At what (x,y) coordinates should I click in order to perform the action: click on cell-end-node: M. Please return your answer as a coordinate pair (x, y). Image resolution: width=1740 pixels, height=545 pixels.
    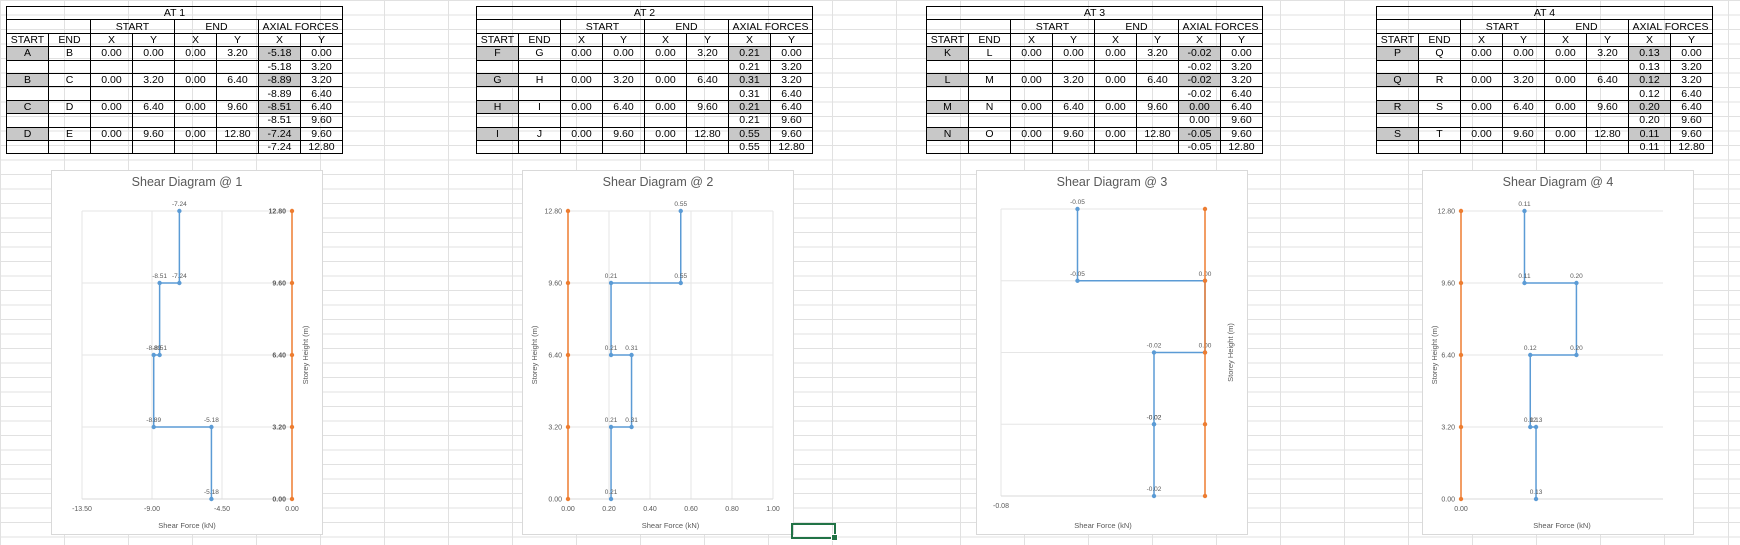
    Looking at the image, I should click on (989, 80).